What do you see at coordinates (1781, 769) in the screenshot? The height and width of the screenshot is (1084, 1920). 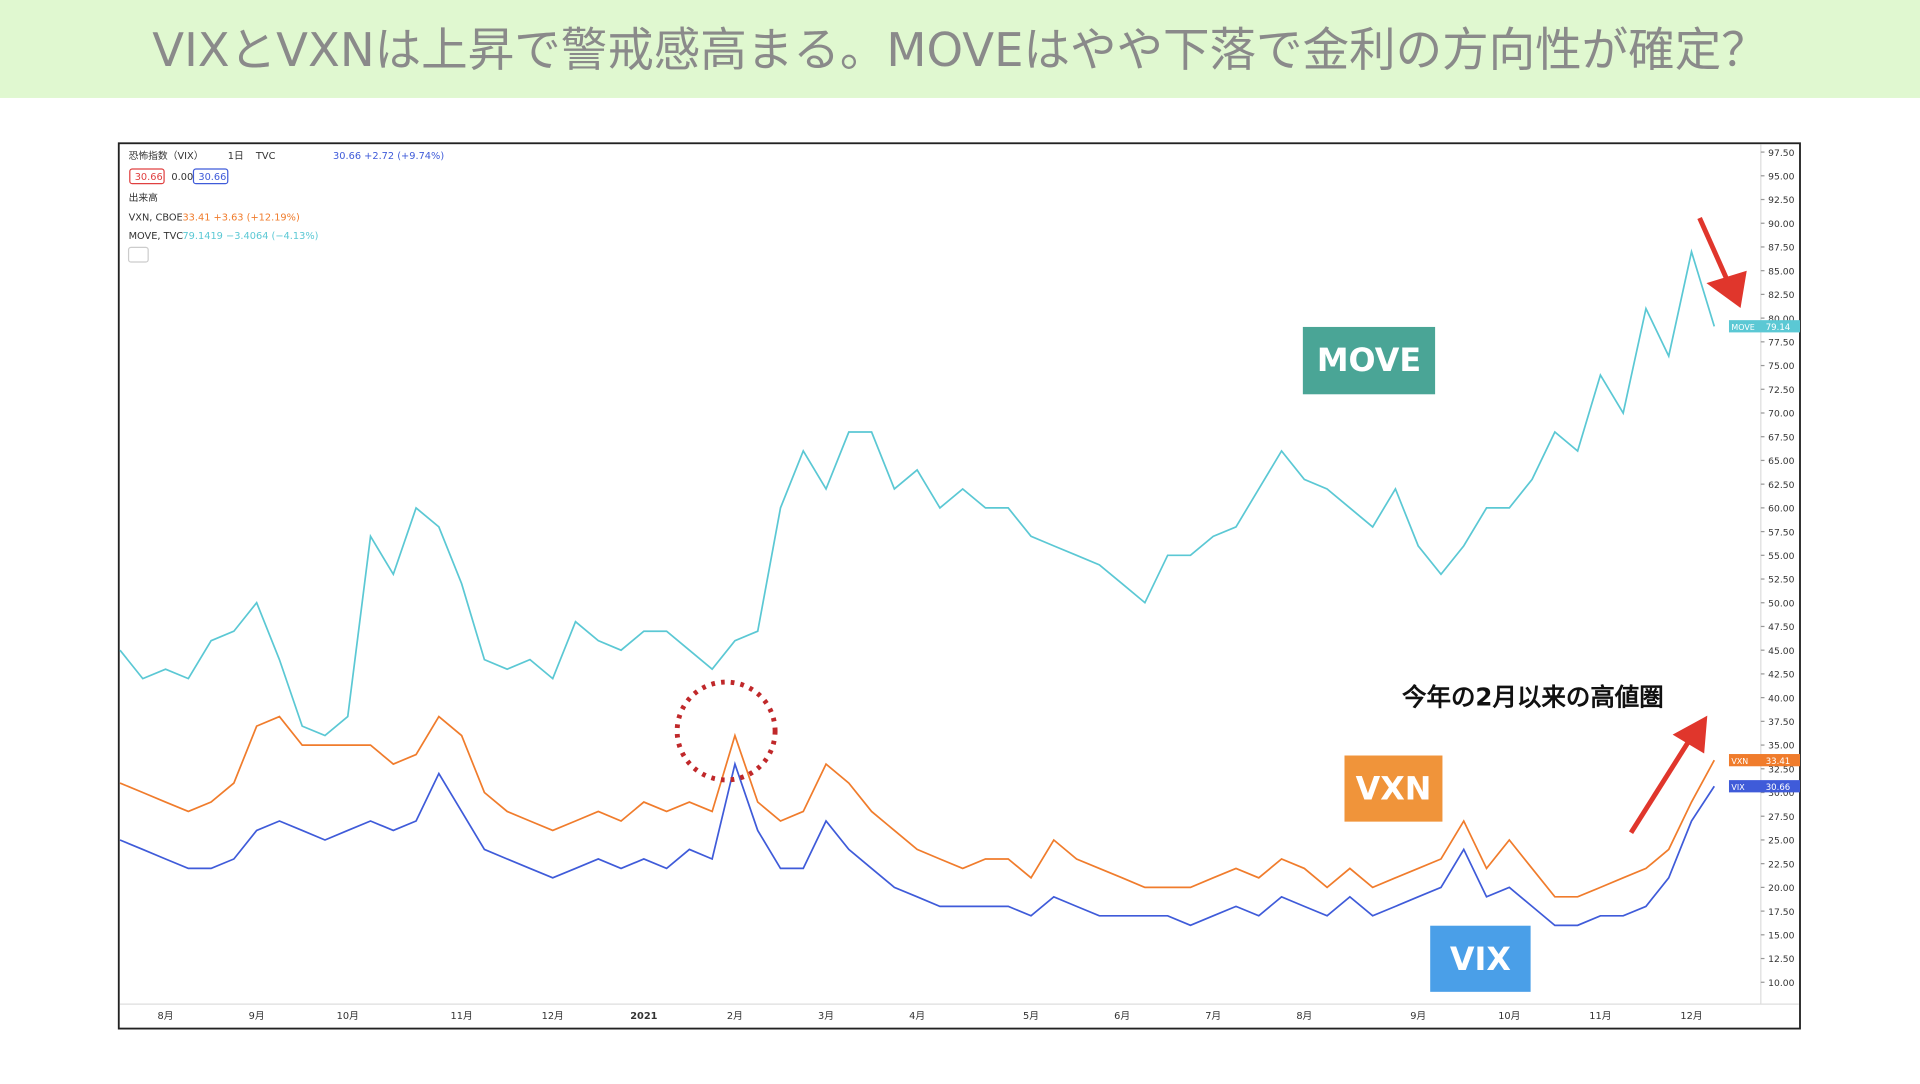 I see `y-tick-label: 32.50` at bounding box center [1781, 769].